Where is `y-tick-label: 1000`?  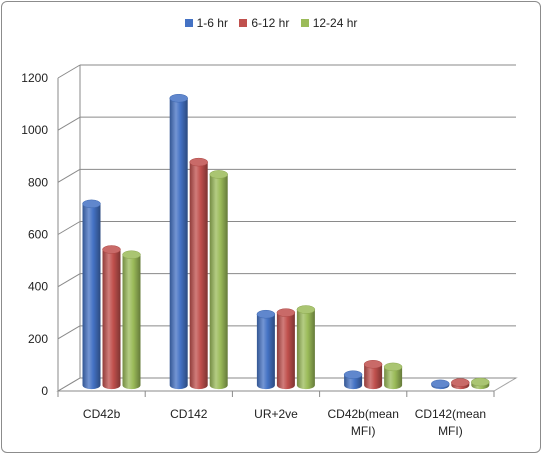
y-tick-label: 1000 is located at coordinates (34, 130).